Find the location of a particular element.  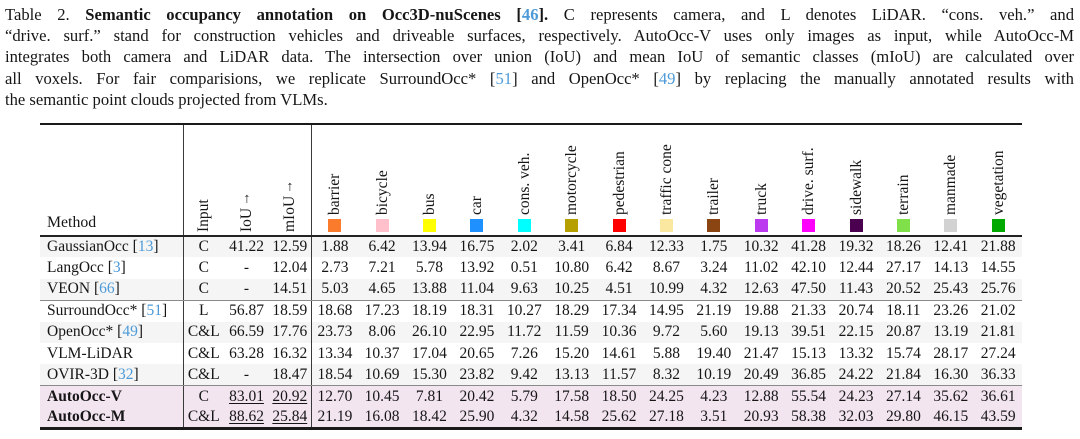

class-value-cell: 18.42 is located at coordinates (429, 417).